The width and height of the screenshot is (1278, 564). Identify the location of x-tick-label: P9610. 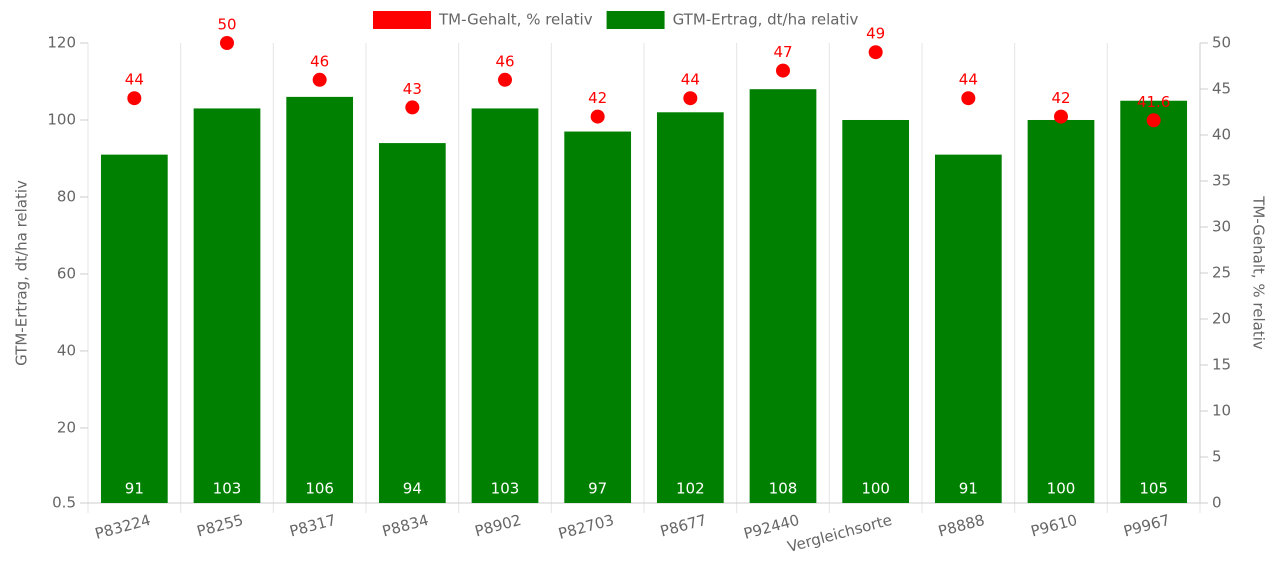
(1054, 526).